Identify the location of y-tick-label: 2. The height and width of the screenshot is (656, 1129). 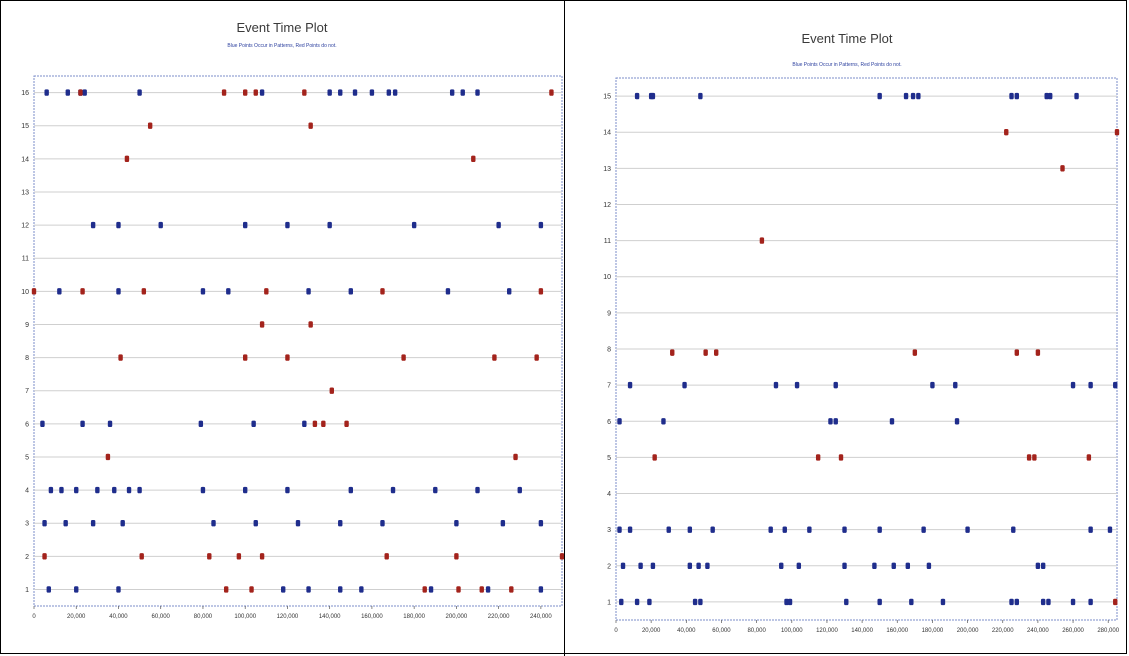
(609, 566).